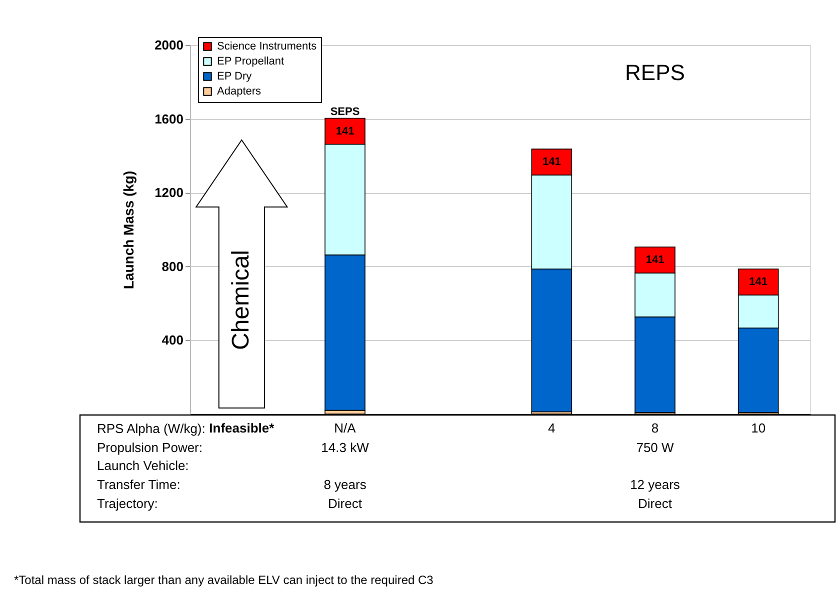 Image resolution: width=840 pixels, height=605 pixels. I want to click on text: Transfer Time:, so click(138, 484).